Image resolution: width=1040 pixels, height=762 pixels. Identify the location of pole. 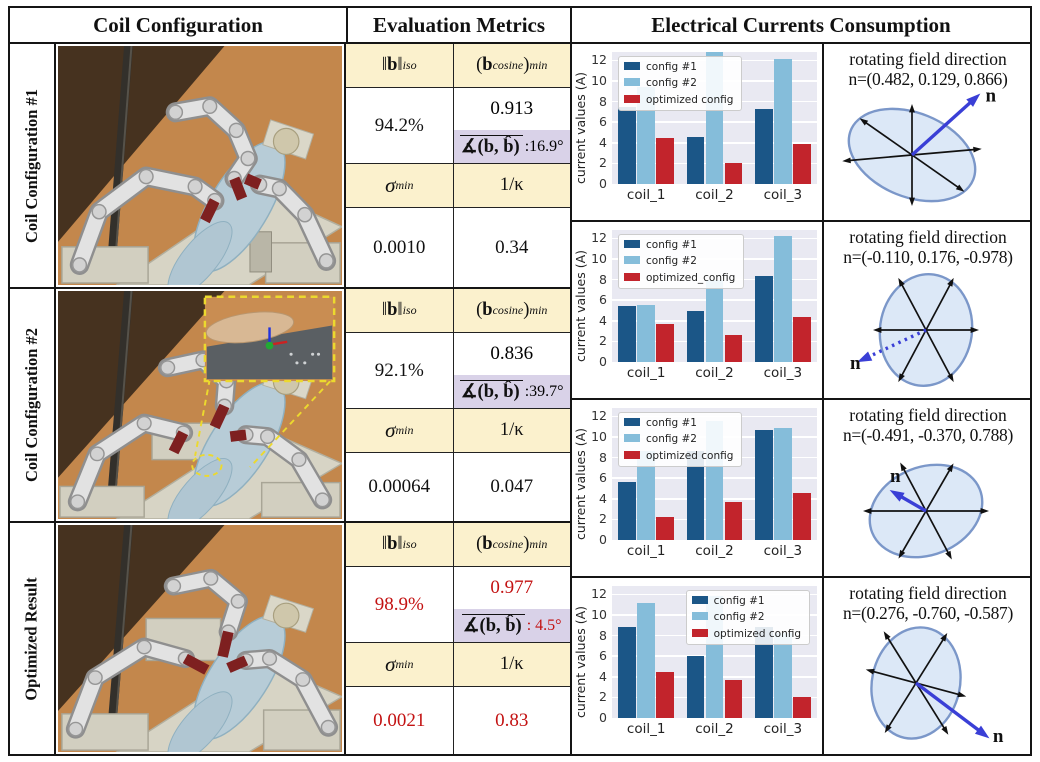
(119, 632).